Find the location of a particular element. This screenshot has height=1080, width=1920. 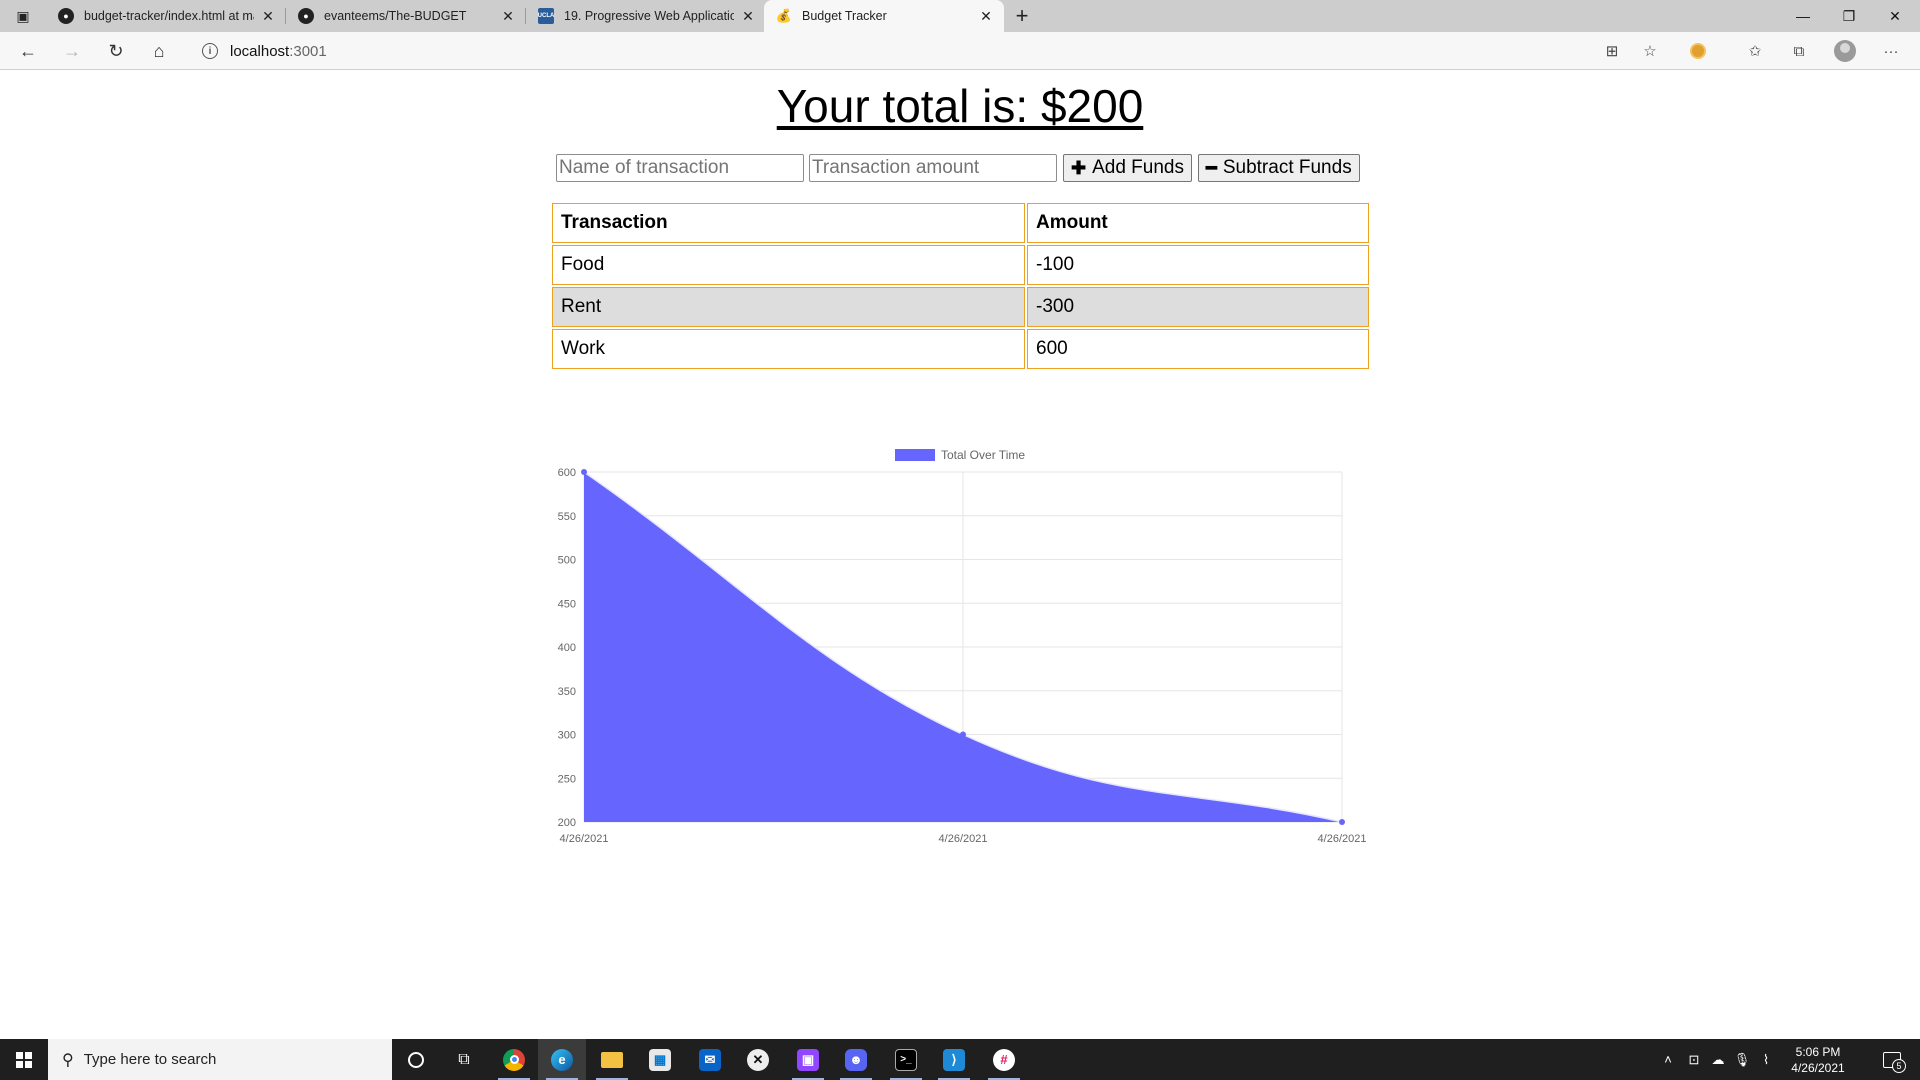

y-tick-label: 250 is located at coordinates (567, 779).